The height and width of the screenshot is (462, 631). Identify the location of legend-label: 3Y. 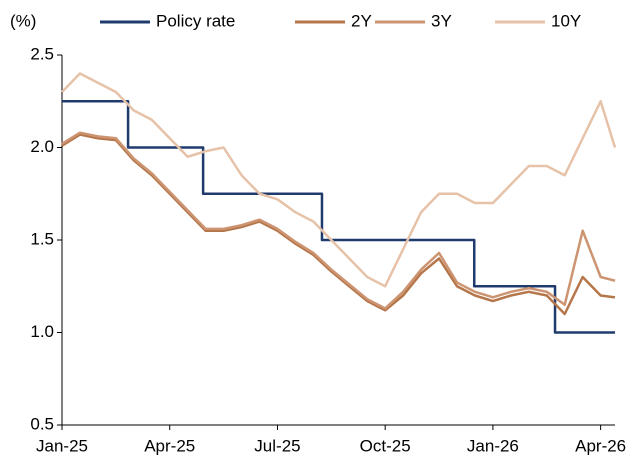
(441, 20).